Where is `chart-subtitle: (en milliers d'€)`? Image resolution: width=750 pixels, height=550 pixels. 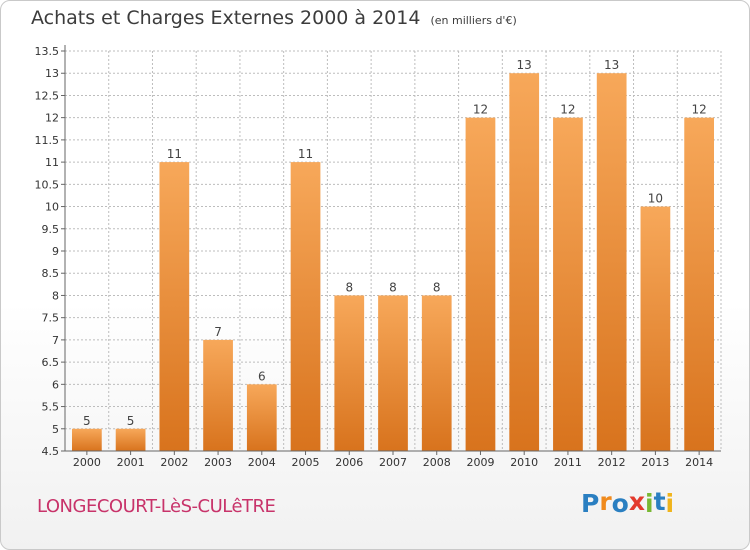
chart-subtitle: (en milliers d'€) is located at coordinates (473, 20).